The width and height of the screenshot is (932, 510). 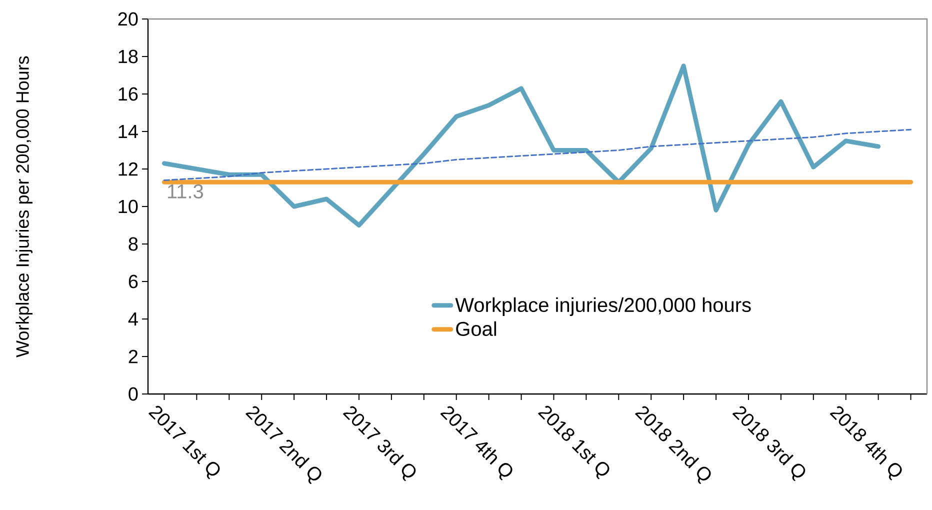 I want to click on legend-label: Goal, so click(x=476, y=328).